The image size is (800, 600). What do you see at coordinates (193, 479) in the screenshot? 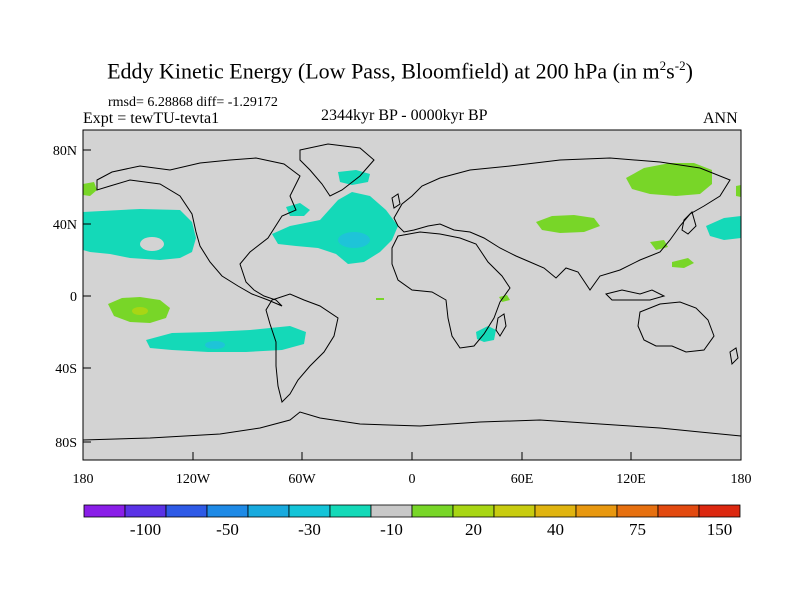
I see `lon-label-120w: 120W` at bounding box center [193, 479].